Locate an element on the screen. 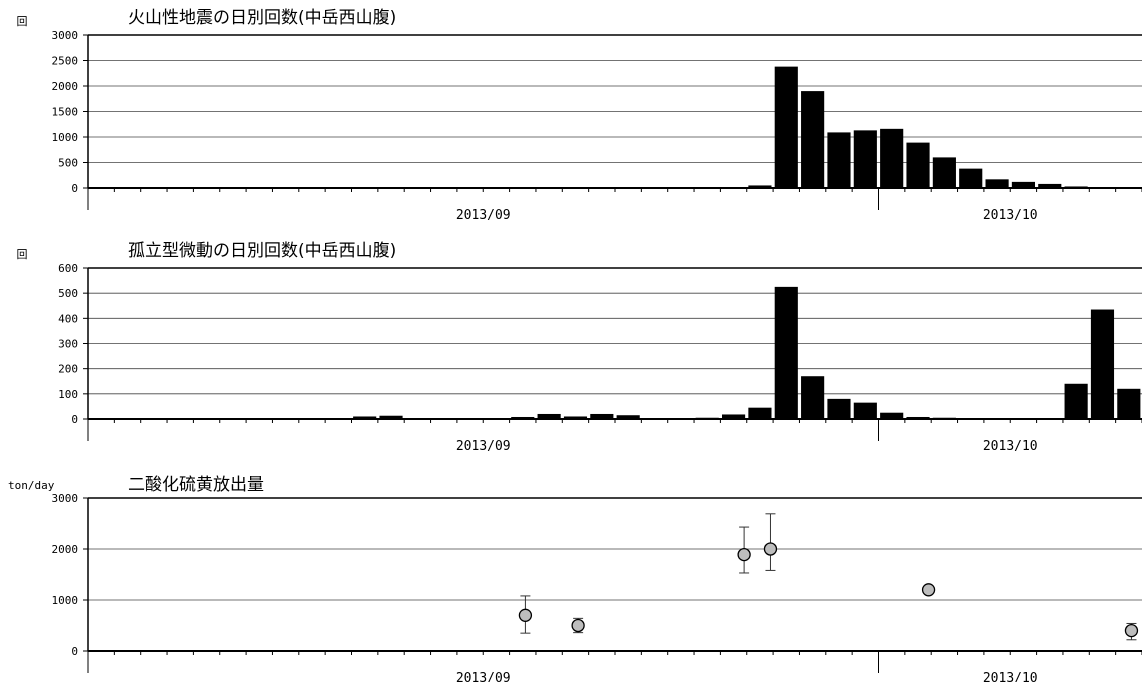 Image resolution: width=1142 pixels, height=682 pixels. panel-2-date-label: 2013/10 is located at coordinates (1010, 446).